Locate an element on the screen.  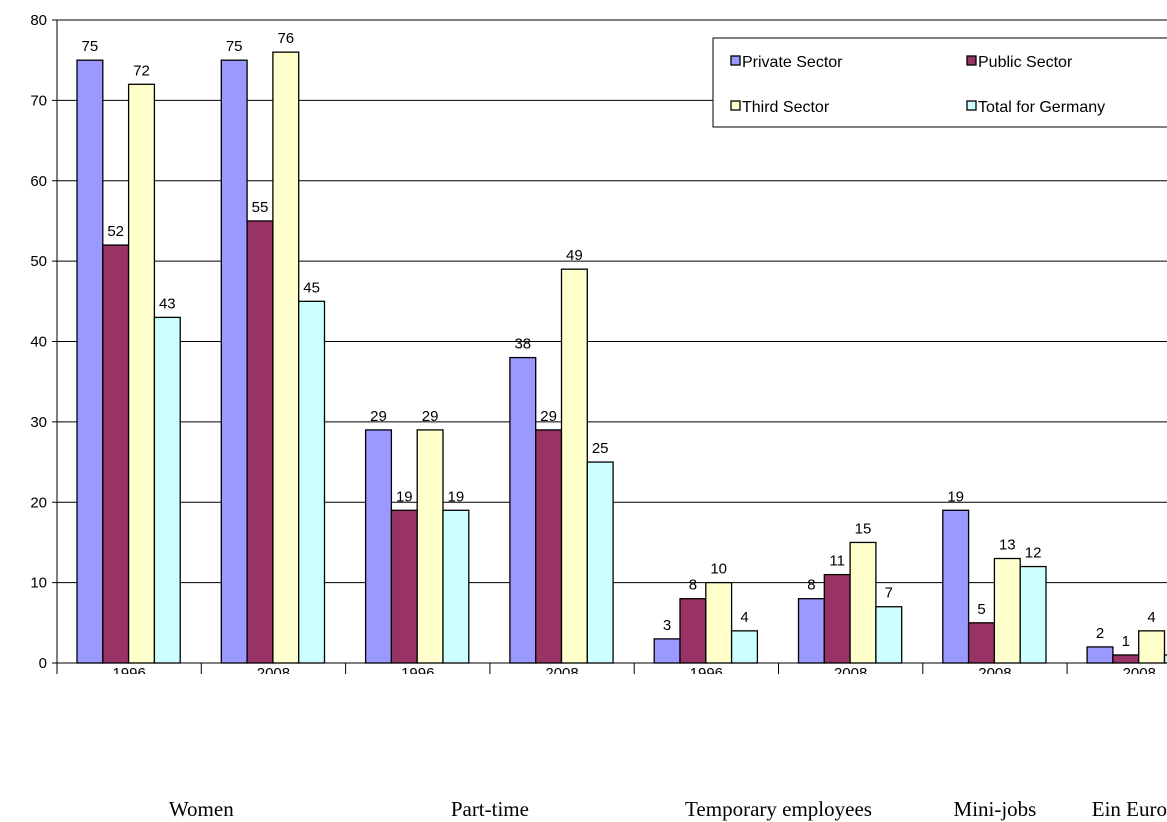
group-label: Women is located at coordinates (201, 809).